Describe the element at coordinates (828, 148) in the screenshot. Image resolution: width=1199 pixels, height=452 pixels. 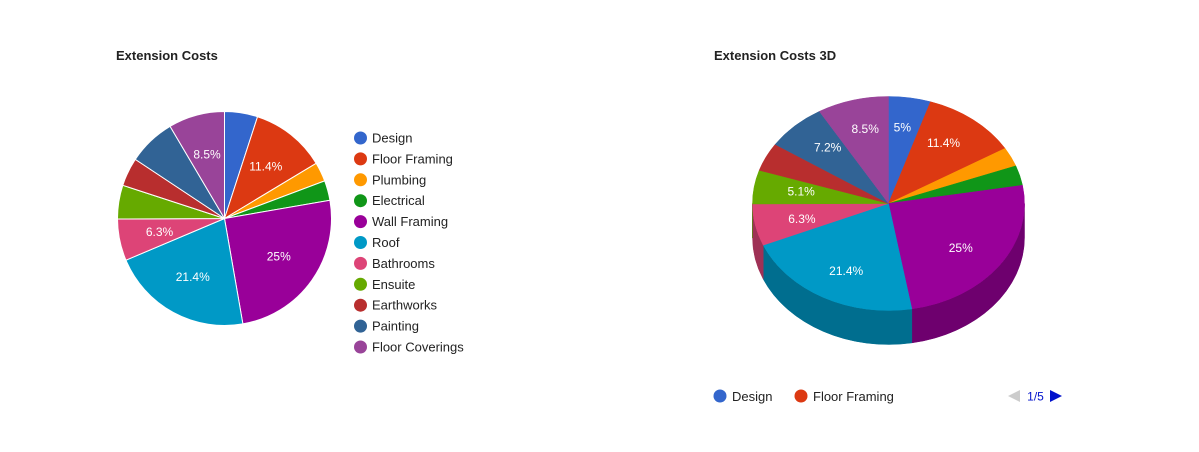
I see `slice-label-painting: 7.2%` at that location.